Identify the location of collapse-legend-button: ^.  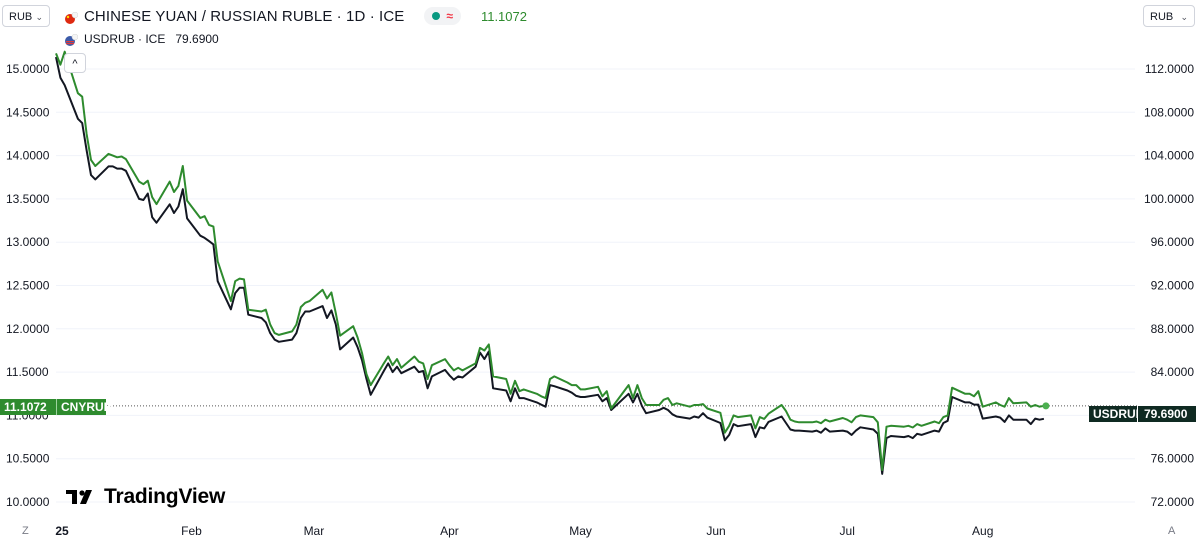
(75, 63).